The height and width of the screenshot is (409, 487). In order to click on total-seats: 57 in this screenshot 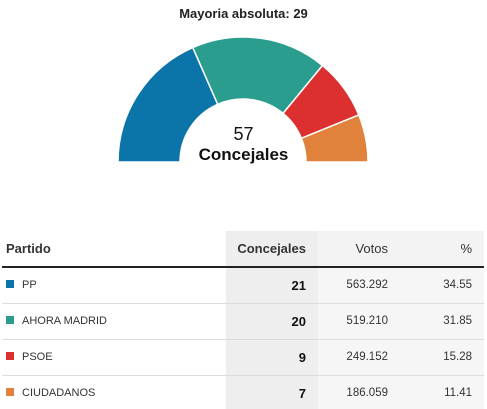, I will do `click(243, 134)`.